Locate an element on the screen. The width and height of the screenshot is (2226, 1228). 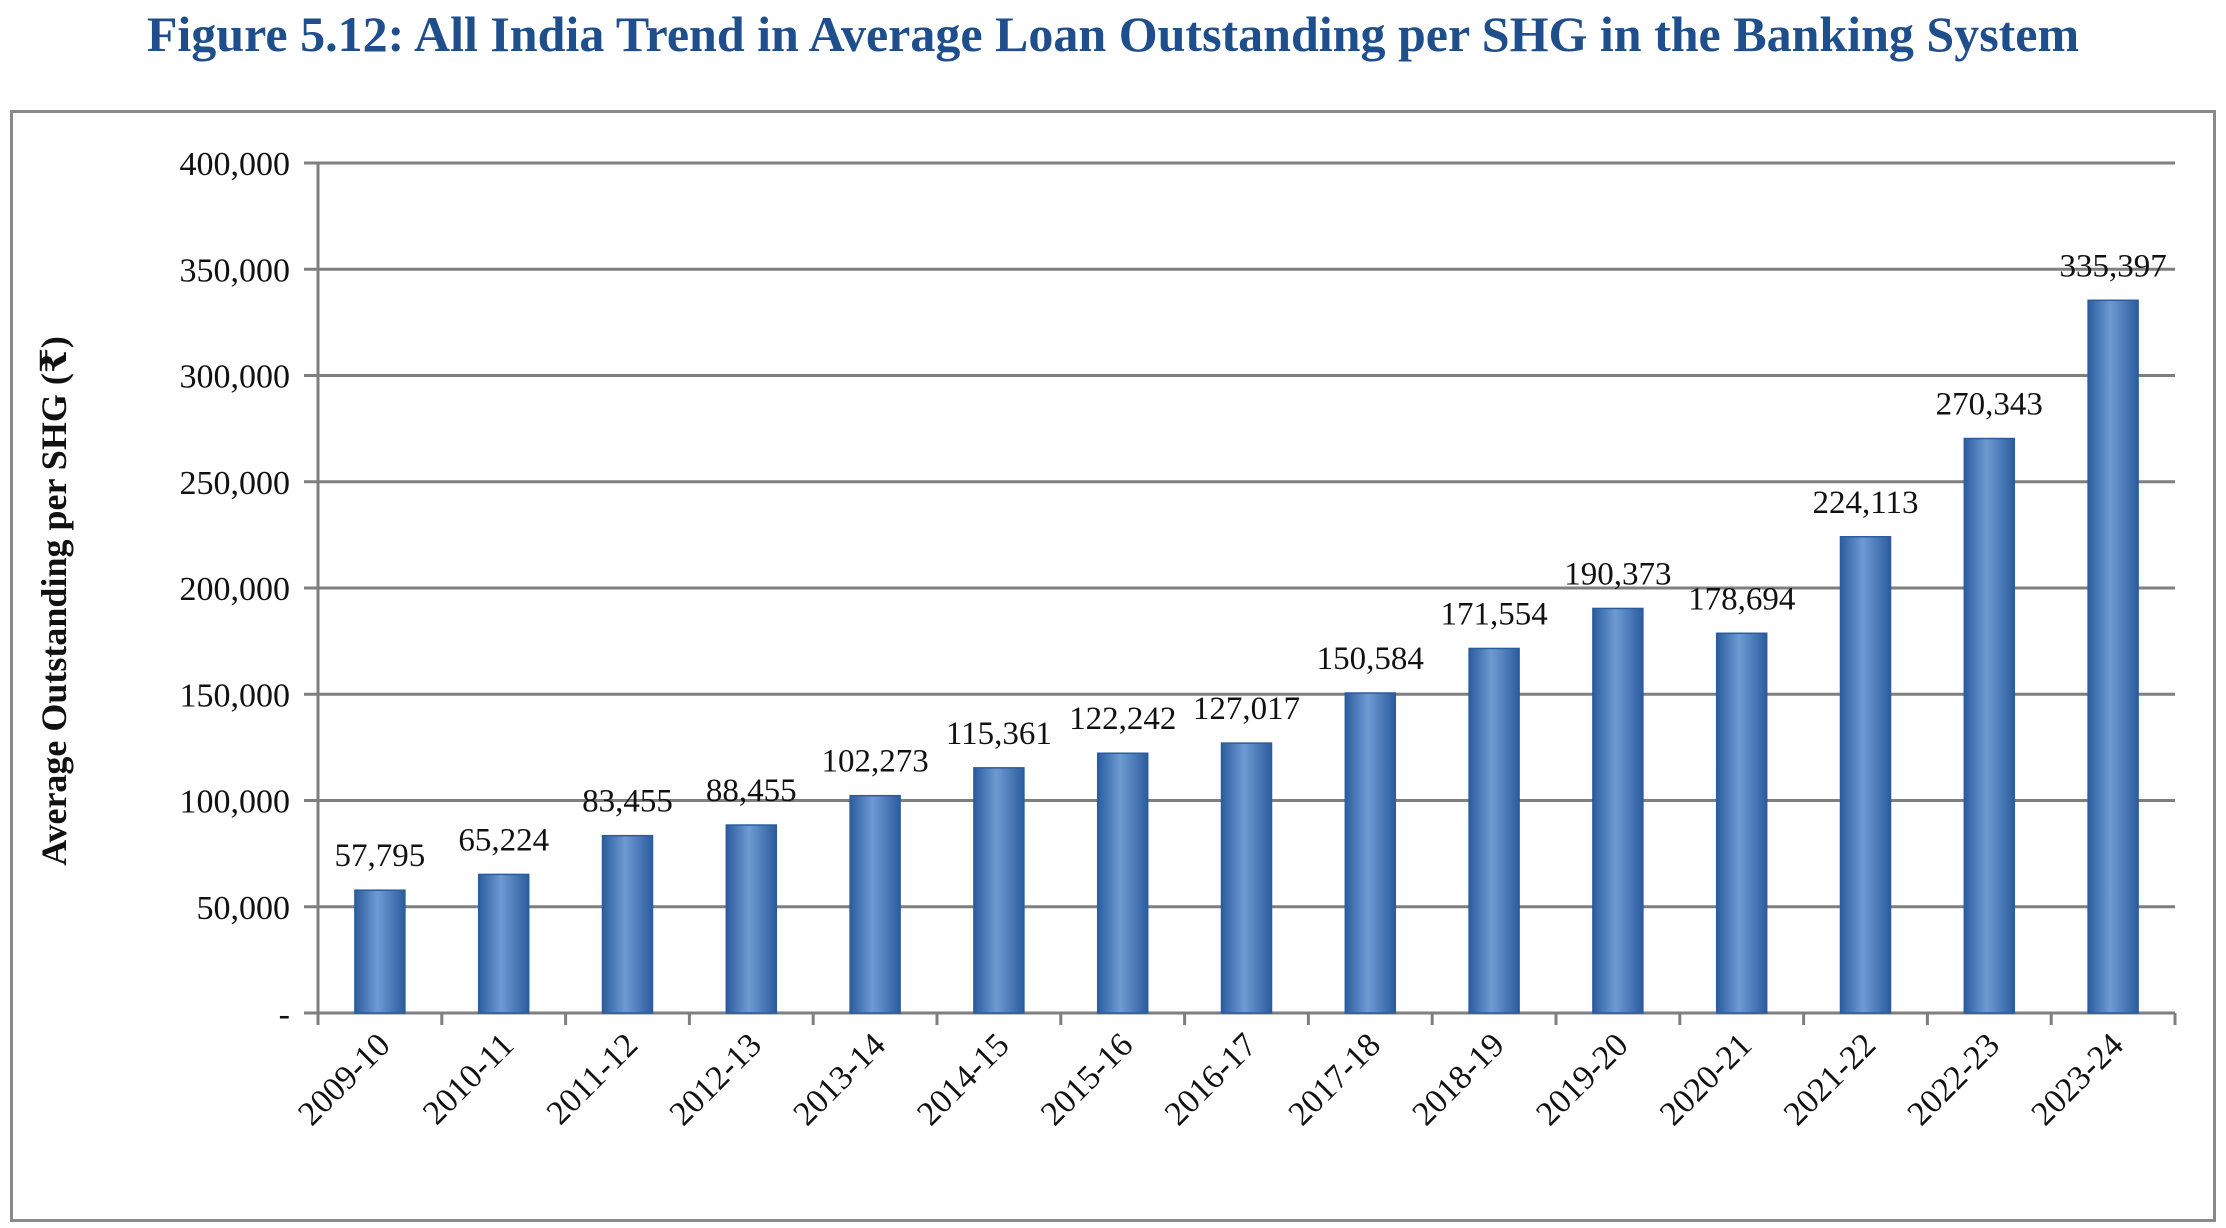
y-tick-label: 300,000 is located at coordinates (235, 377).